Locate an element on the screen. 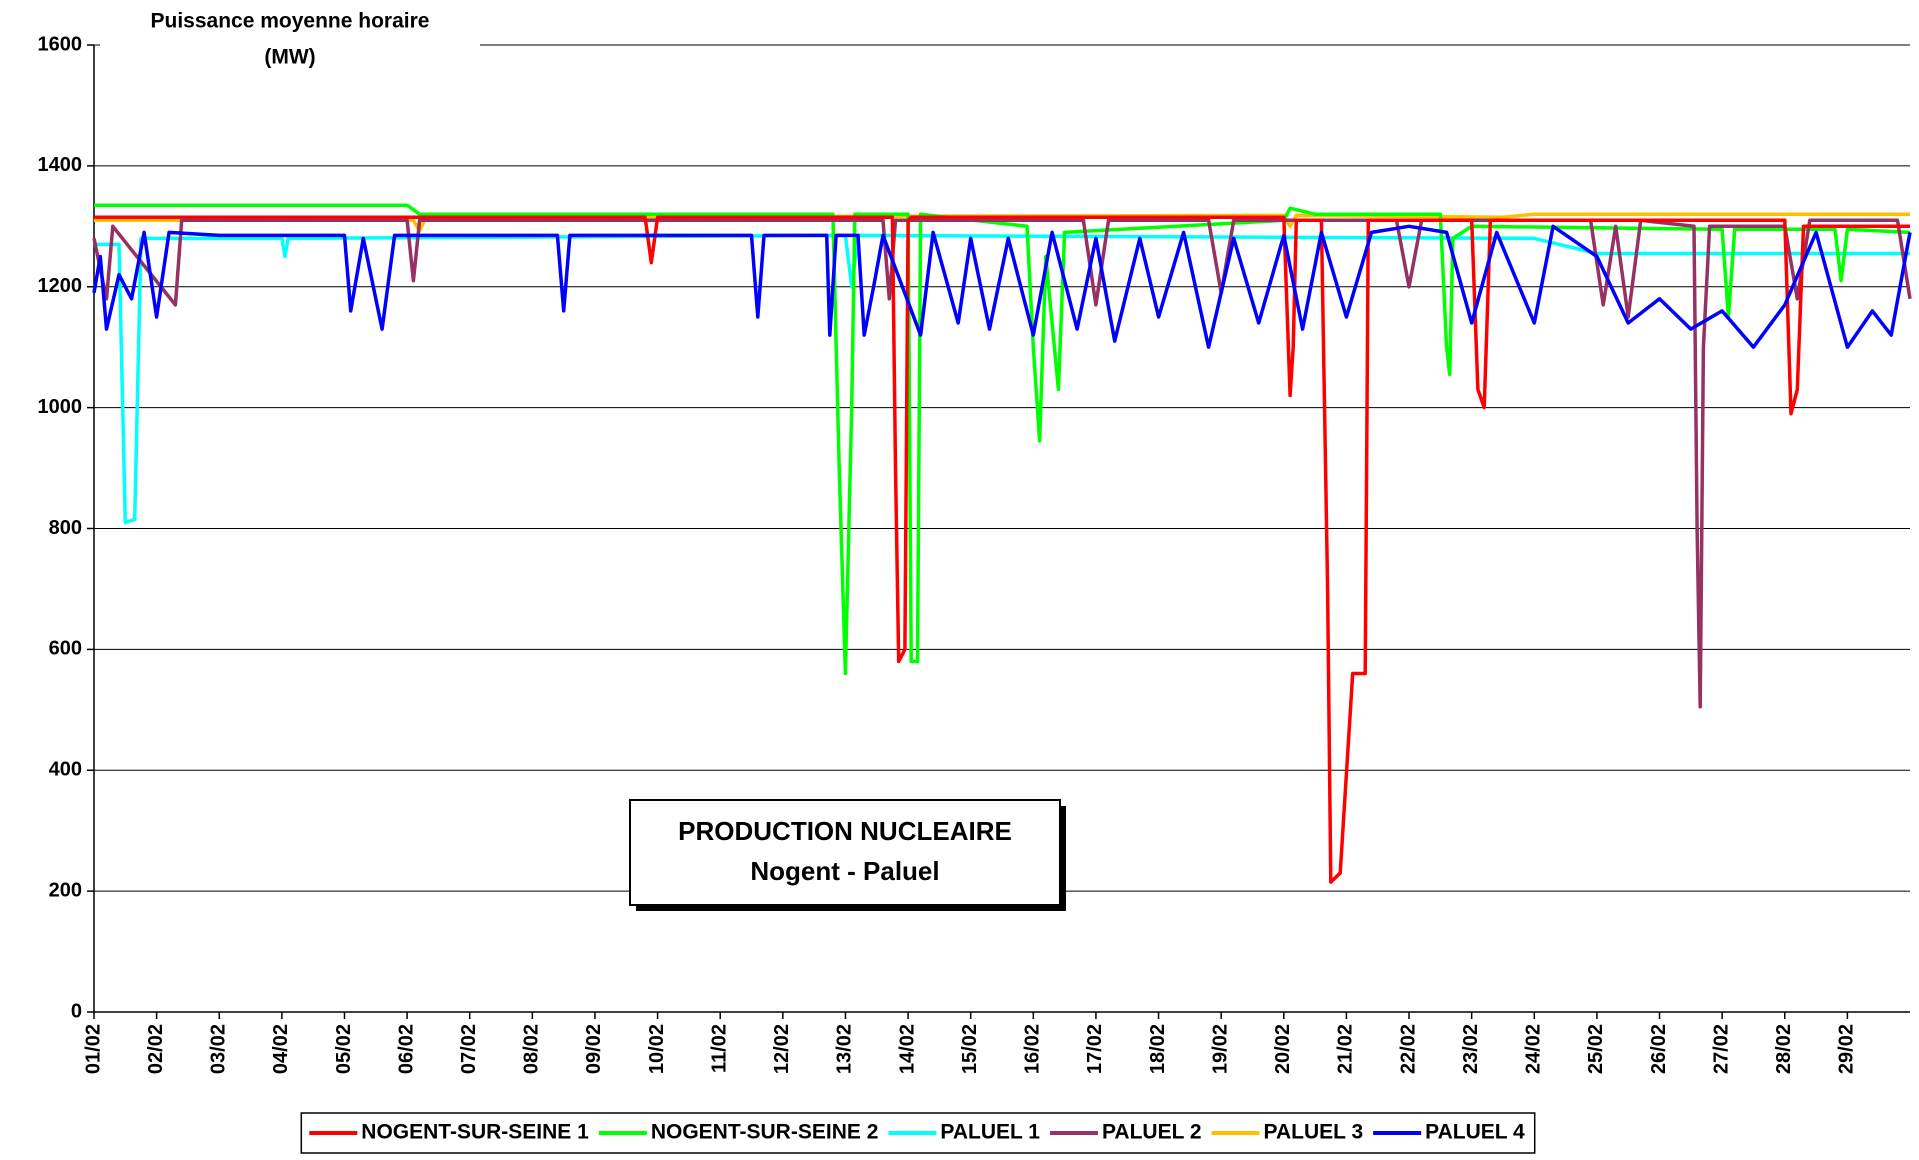  x-tick-label: 14/02 is located at coordinates (907, 1049).